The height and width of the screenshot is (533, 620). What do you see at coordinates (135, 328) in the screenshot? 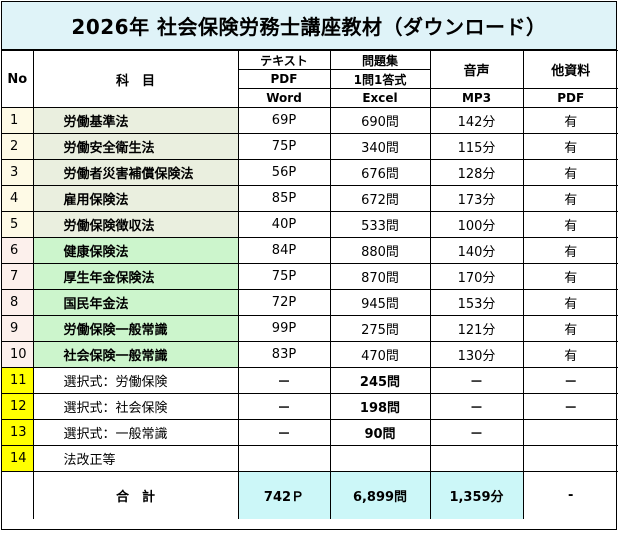
I see `row-subject: 労働保険一般常識` at bounding box center [135, 328].